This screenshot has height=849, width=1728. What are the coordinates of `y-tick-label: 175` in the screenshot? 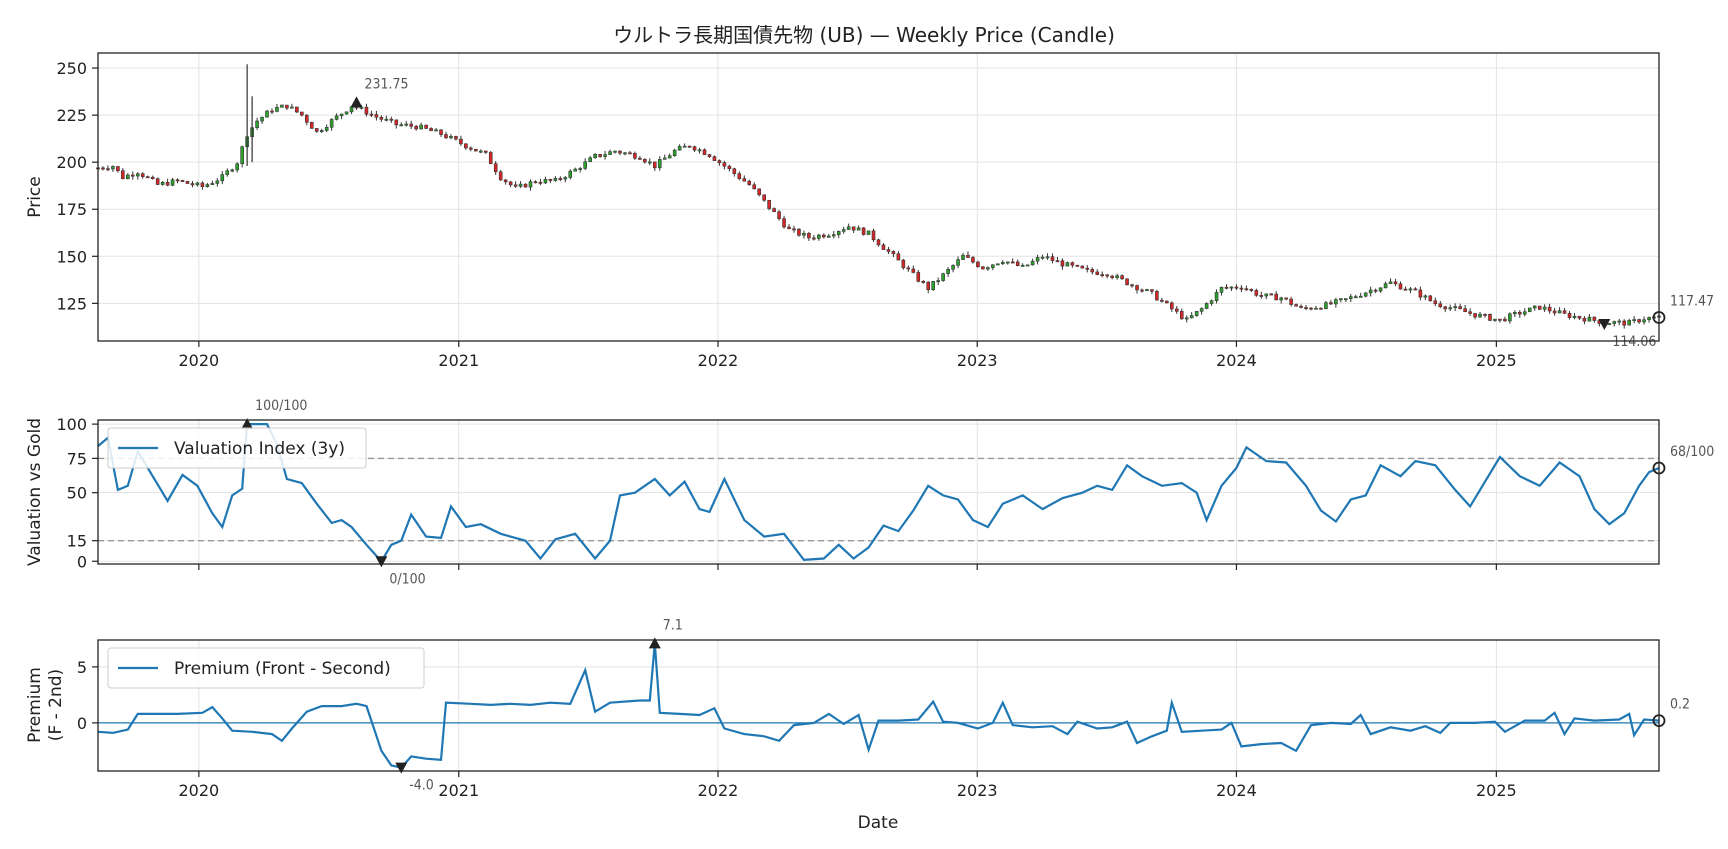 It's located at (71, 209).